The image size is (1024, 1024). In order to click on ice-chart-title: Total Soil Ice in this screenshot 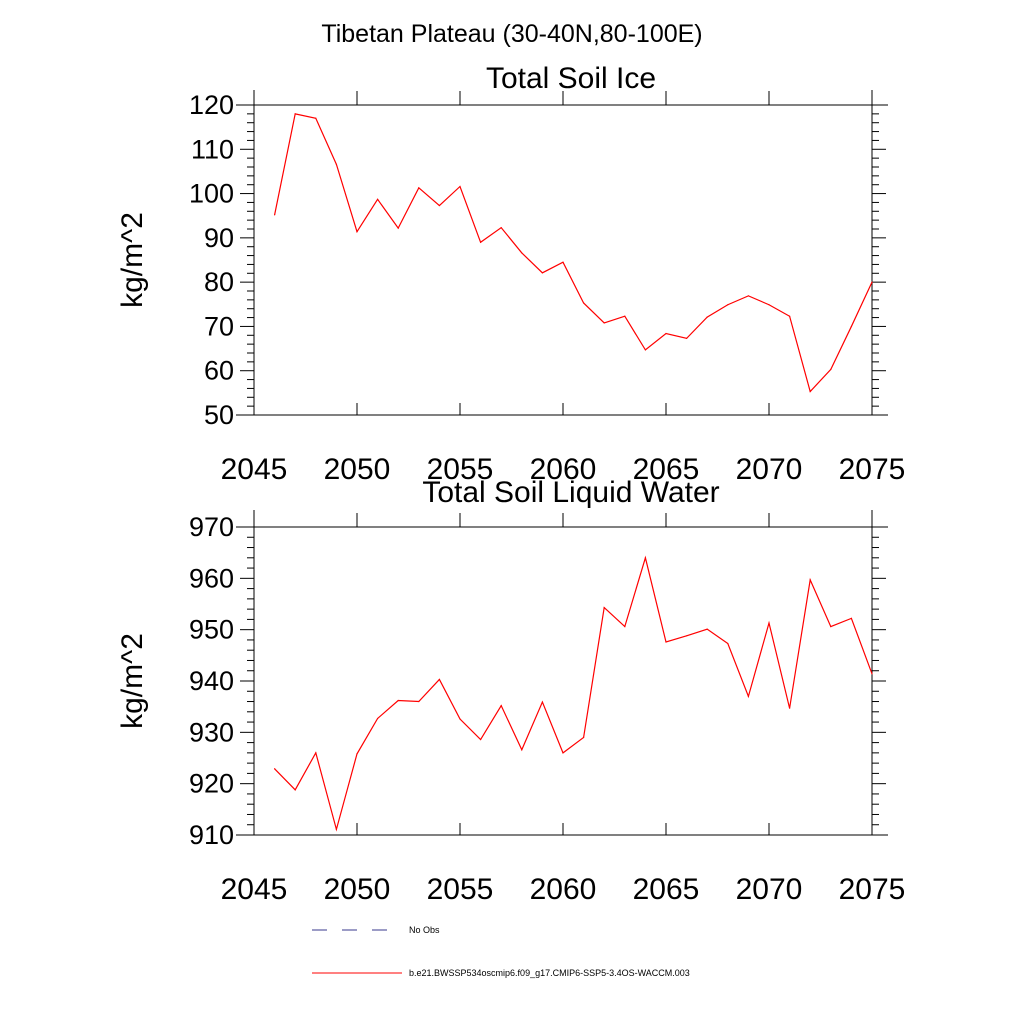, I will do `click(571, 78)`.